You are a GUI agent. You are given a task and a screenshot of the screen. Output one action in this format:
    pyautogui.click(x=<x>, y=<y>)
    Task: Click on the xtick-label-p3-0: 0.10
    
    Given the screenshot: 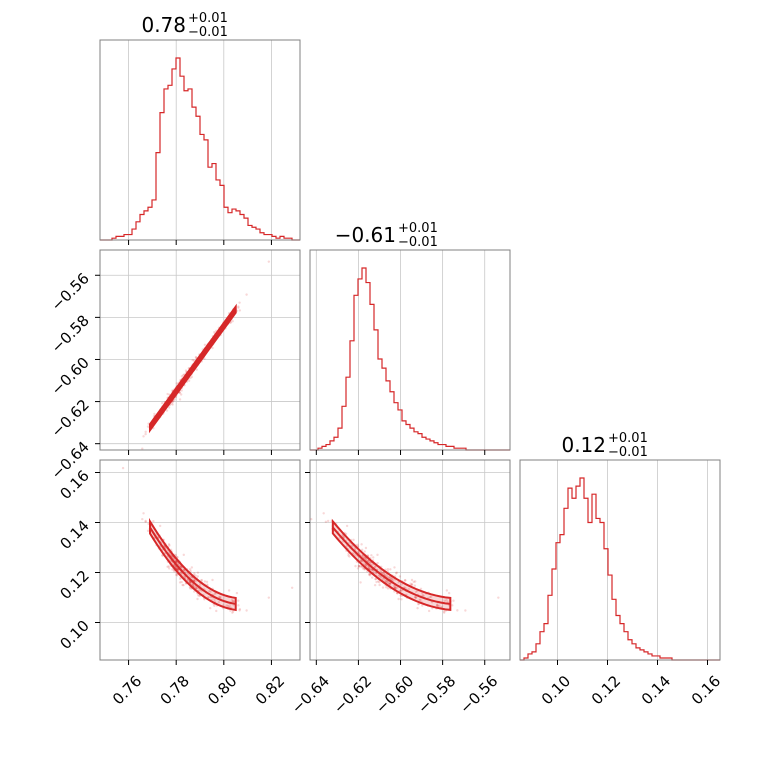 What is the action you would take?
    pyautogui.click(x=556, y=690)
    